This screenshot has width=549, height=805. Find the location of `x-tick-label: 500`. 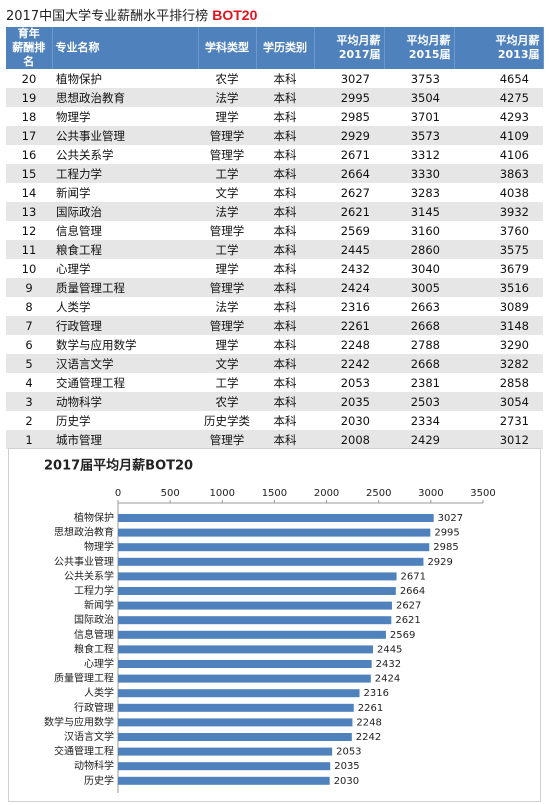

x-tick-label: 500 is located at coordinates (170, 493).